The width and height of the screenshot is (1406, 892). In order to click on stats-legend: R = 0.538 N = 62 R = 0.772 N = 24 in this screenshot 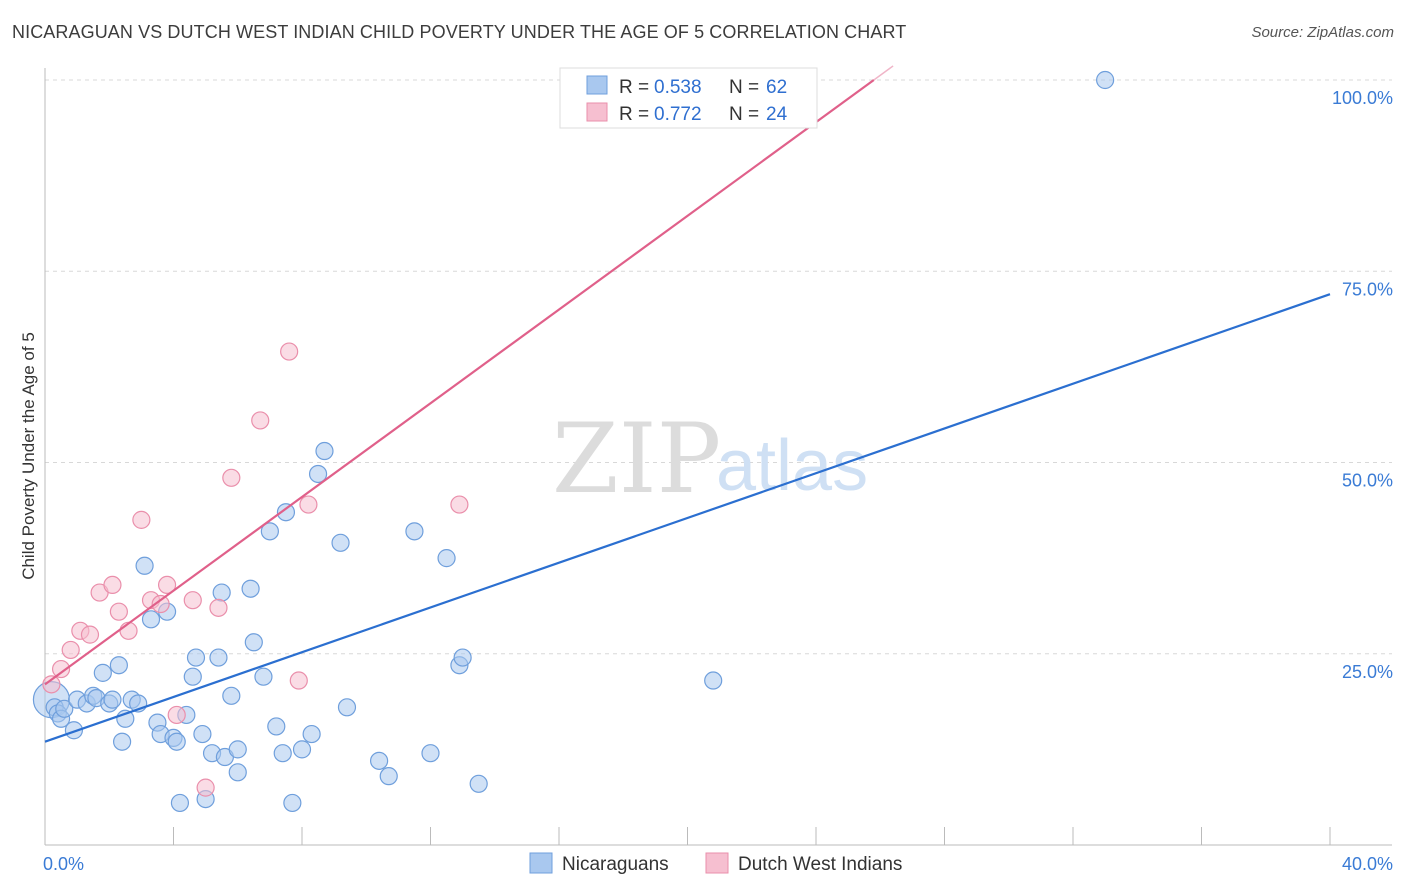, I will do `click(688, 98)`.